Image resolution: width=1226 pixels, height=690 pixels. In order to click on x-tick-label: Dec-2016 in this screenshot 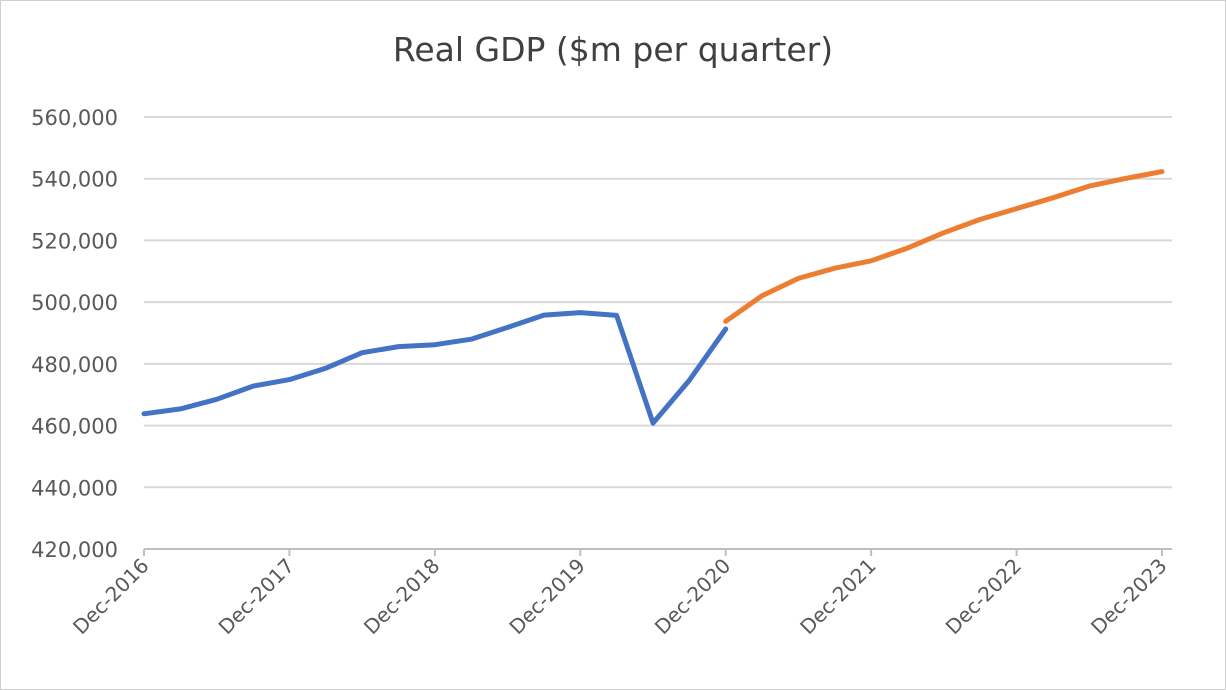, I will do `click(110, 596)`.